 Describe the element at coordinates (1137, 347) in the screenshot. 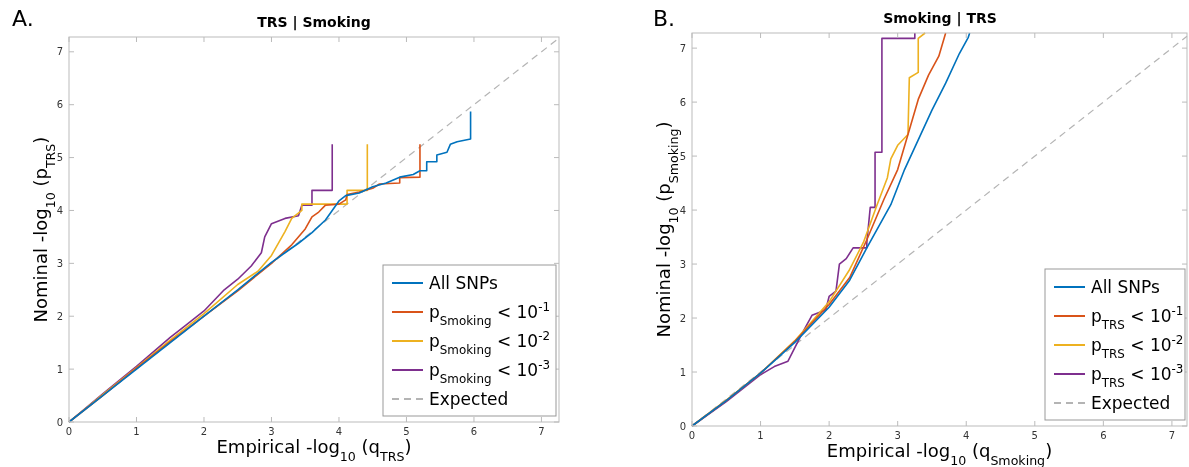

I see `legend-label: p$_{TRS}$ < 10$^{-2}$` at that location.